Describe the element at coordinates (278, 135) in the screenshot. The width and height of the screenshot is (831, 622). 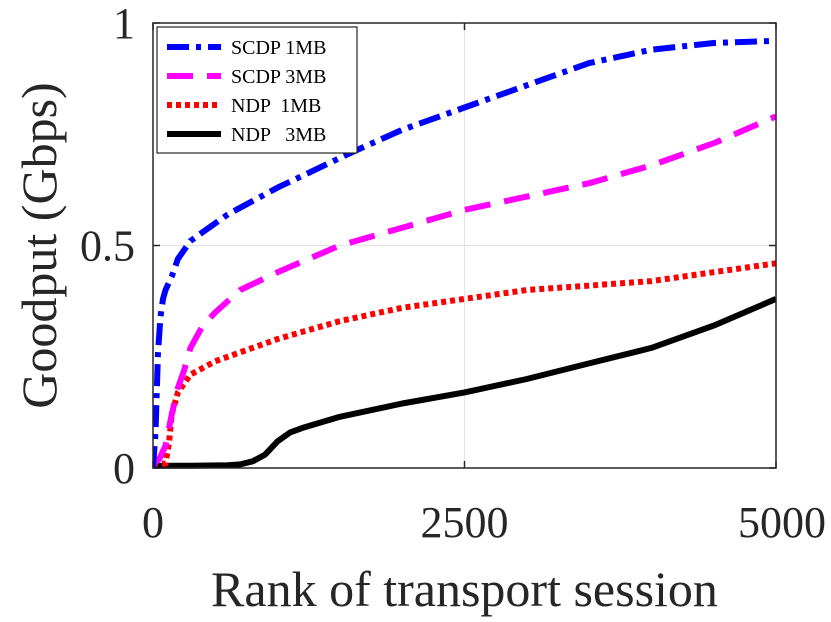
I see `legend-label: NDP 3MB` at that location.